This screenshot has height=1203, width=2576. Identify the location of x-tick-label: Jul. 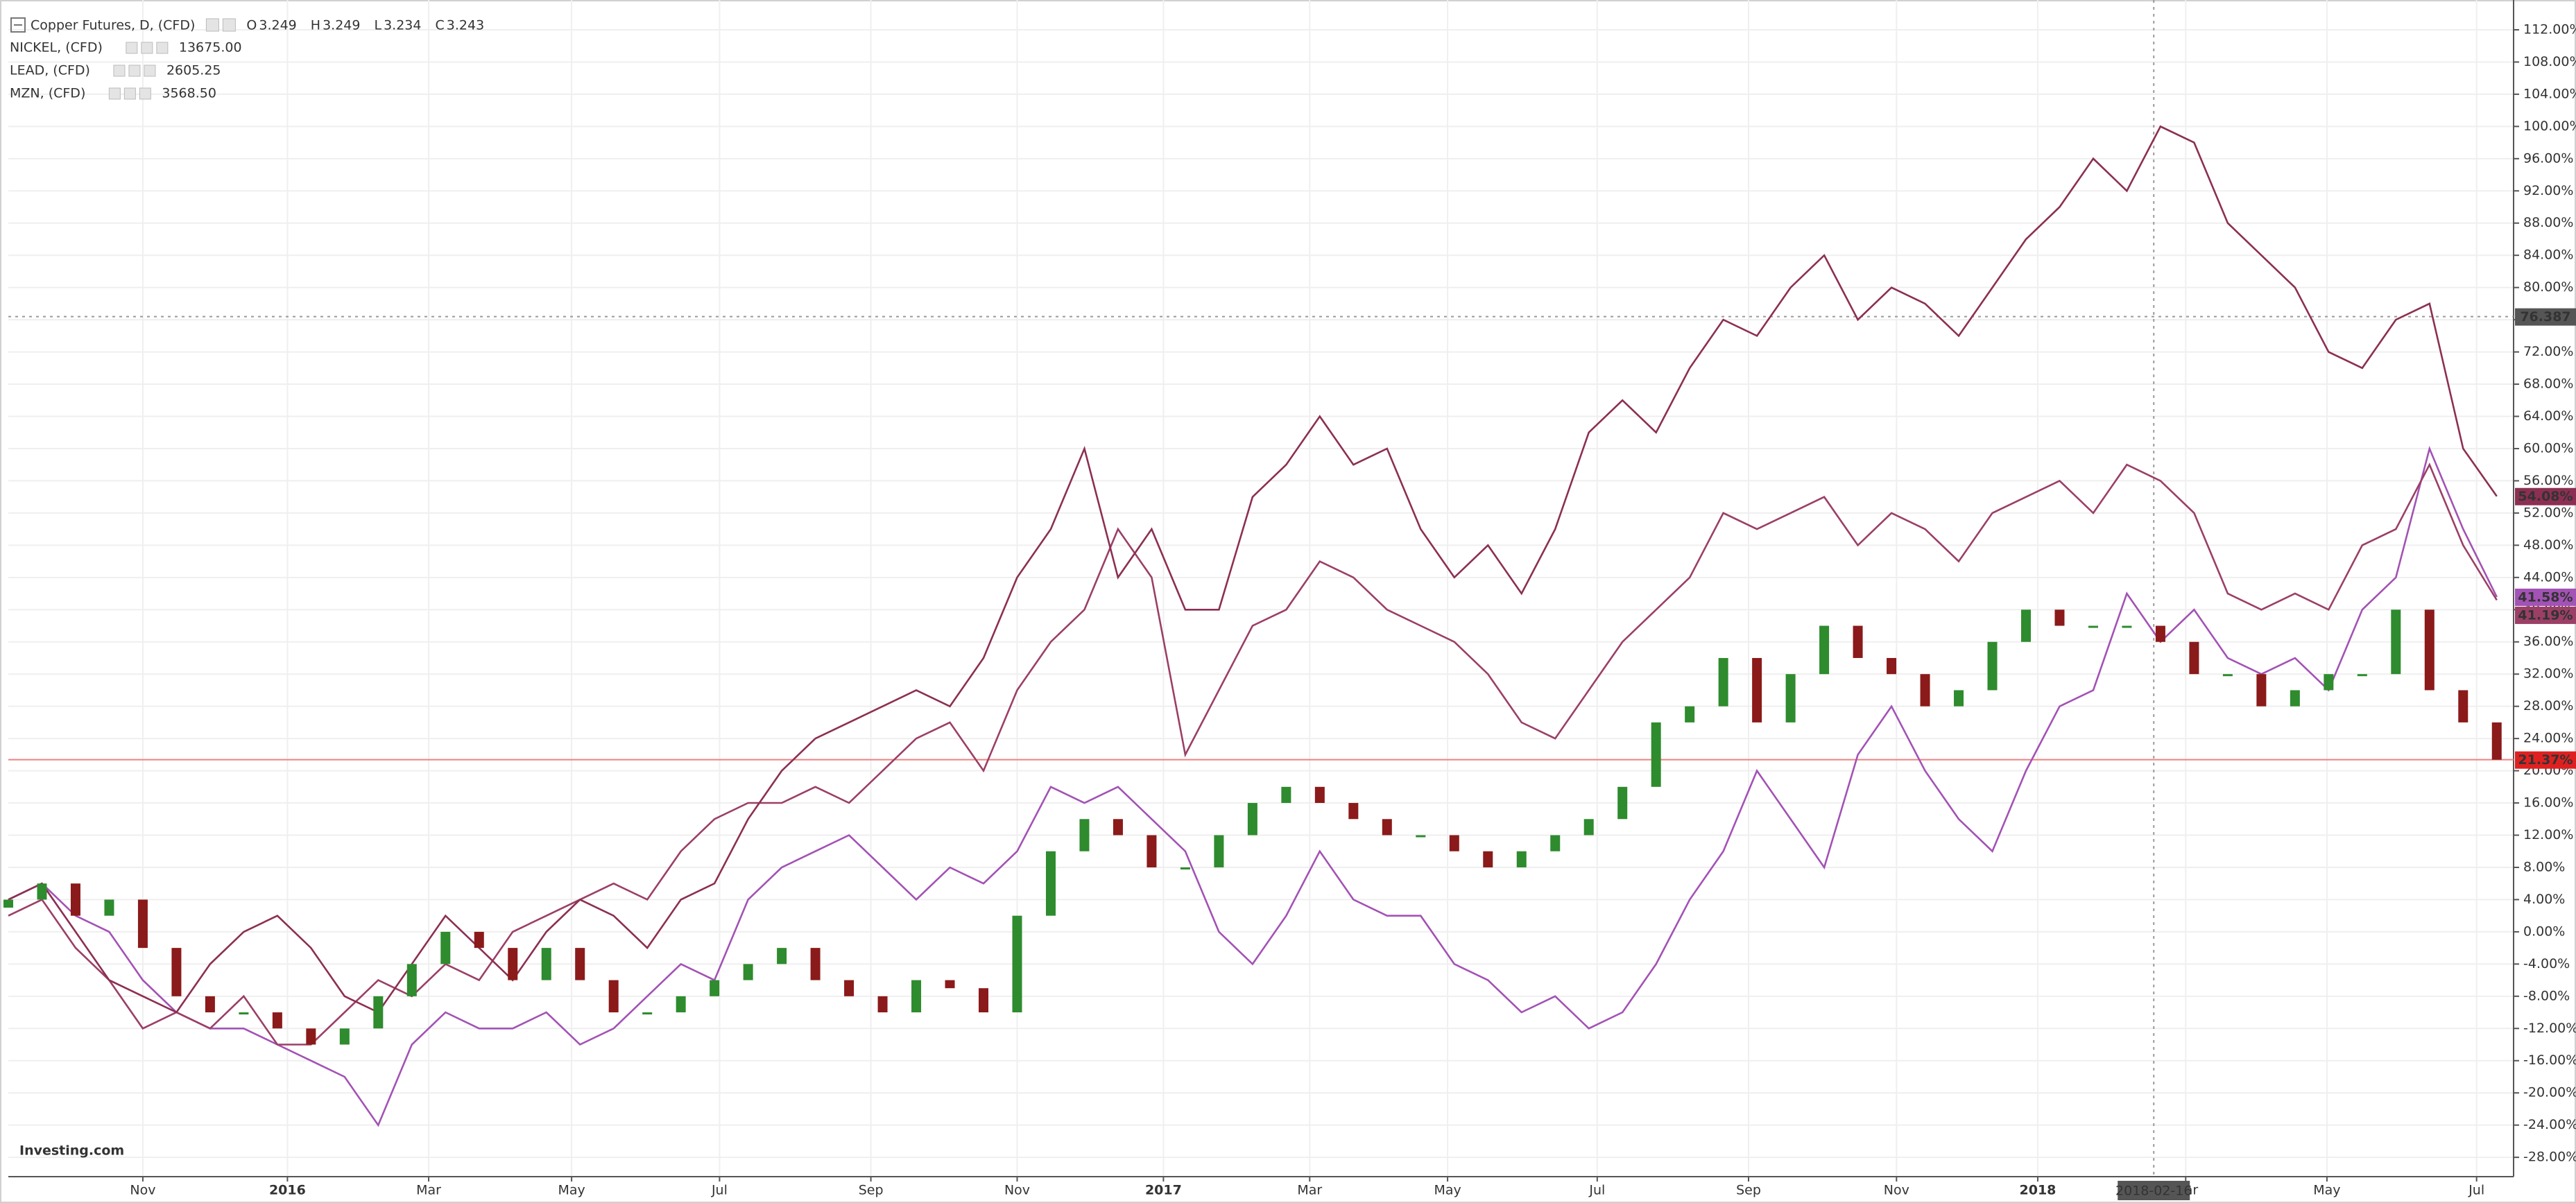
(1596, 1190).